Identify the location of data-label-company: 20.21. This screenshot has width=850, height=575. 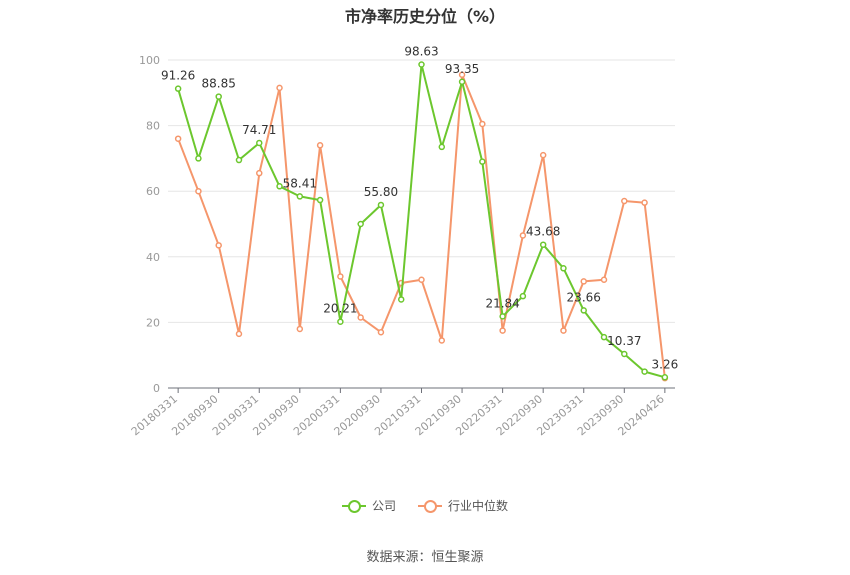
(340, 309).